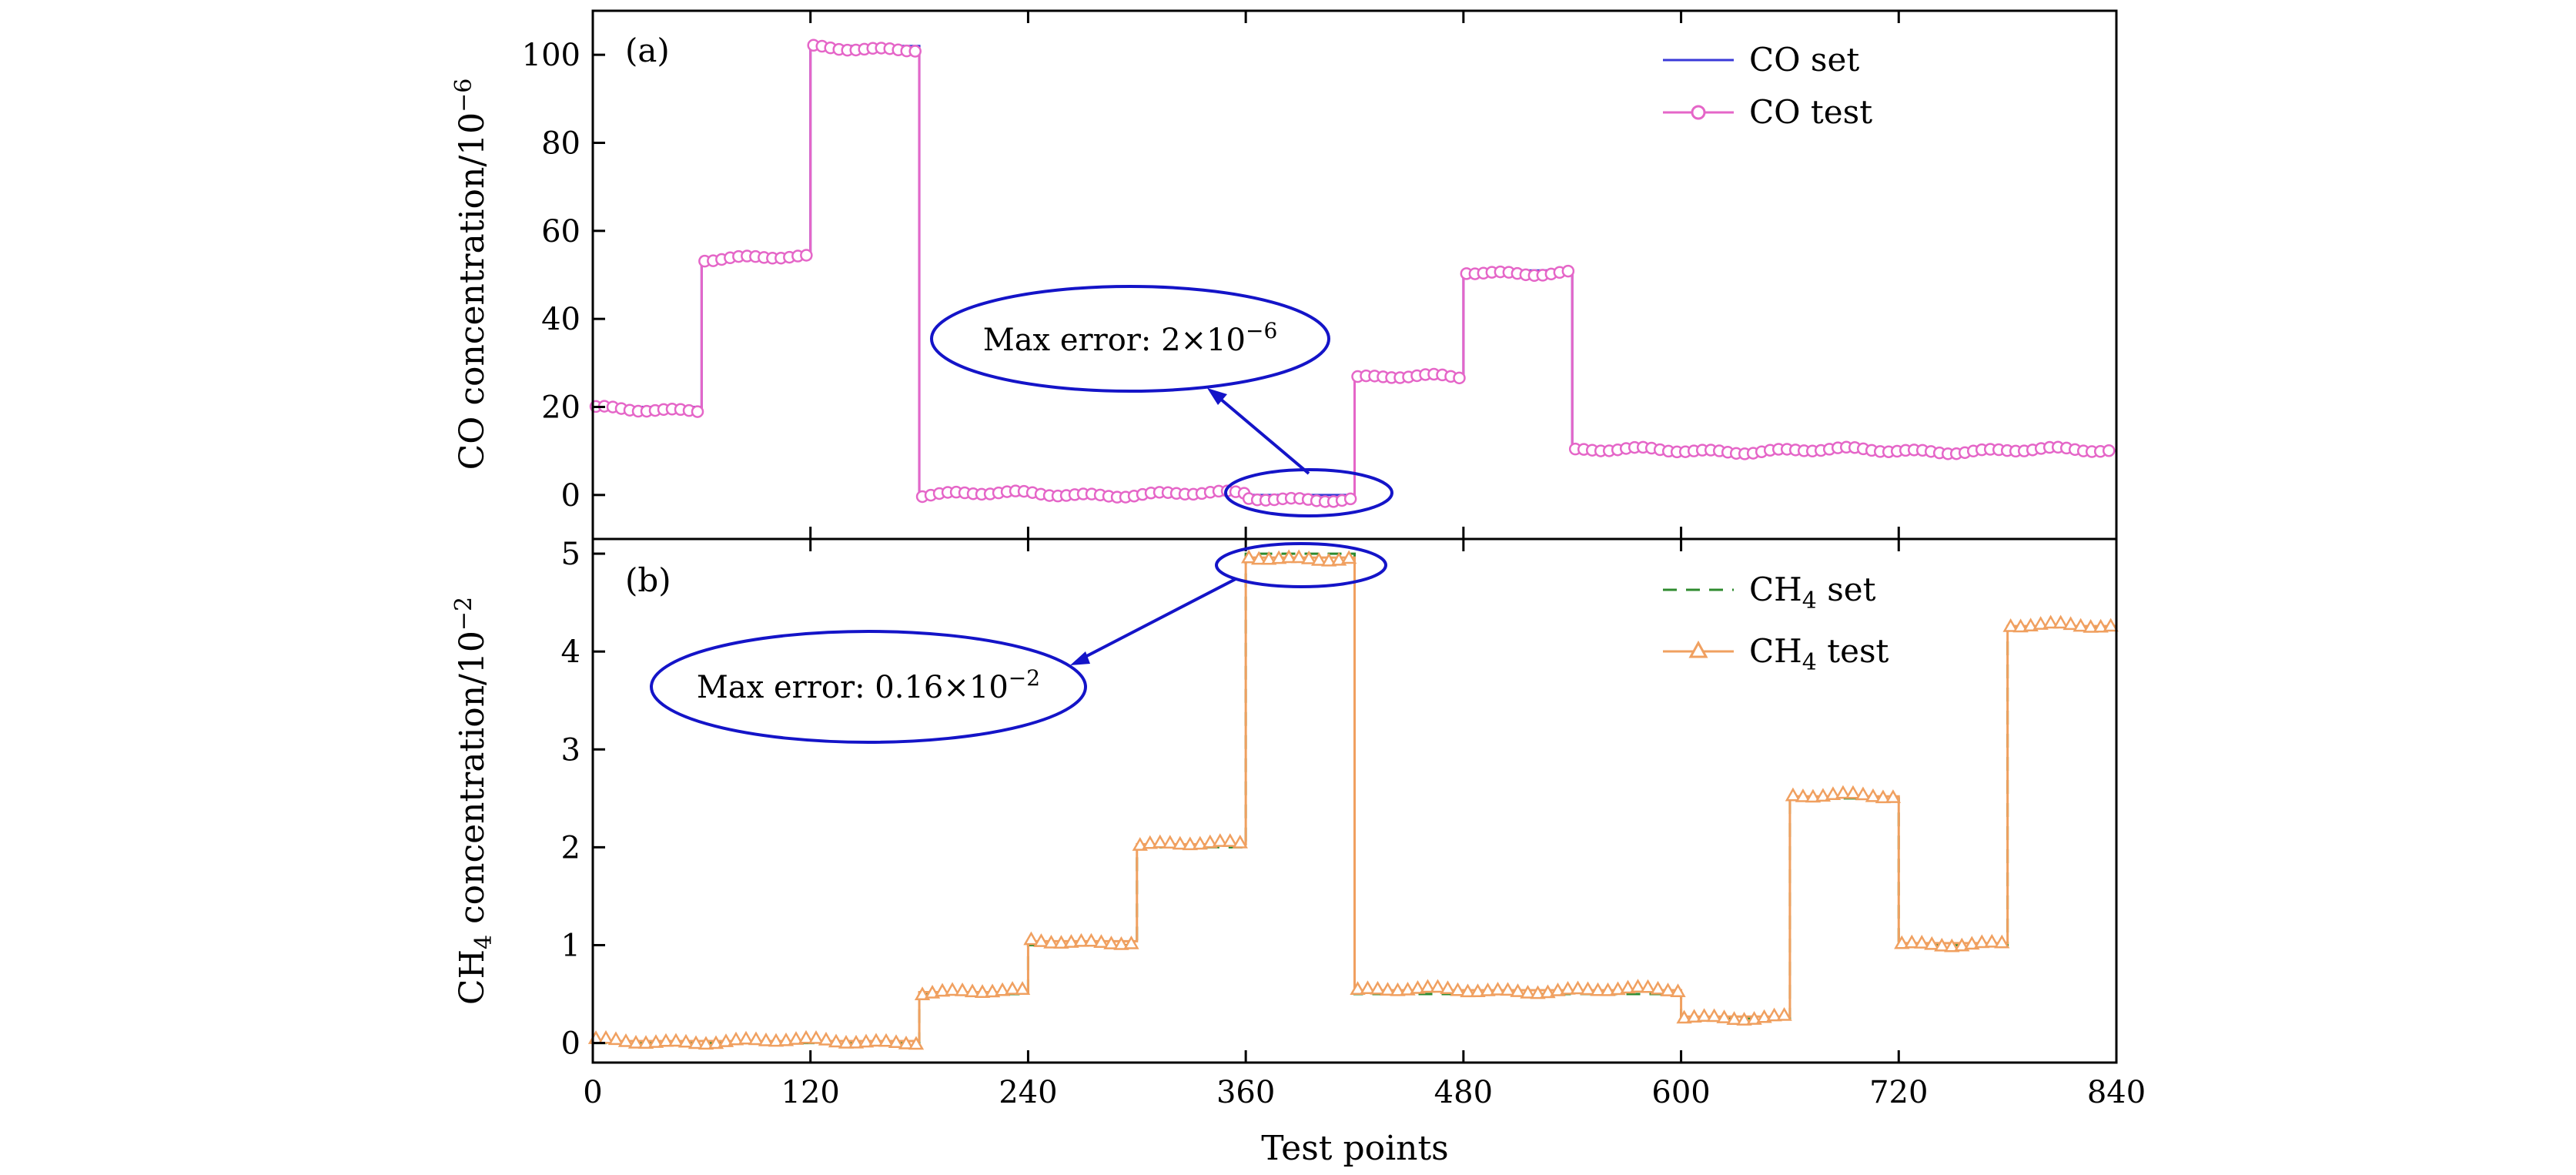 The image size is (2576, 1175). Describe the element at coordinates (1776, 623) in the screenshot. I see `legend-b: CH4 set CH4 test` at that location.